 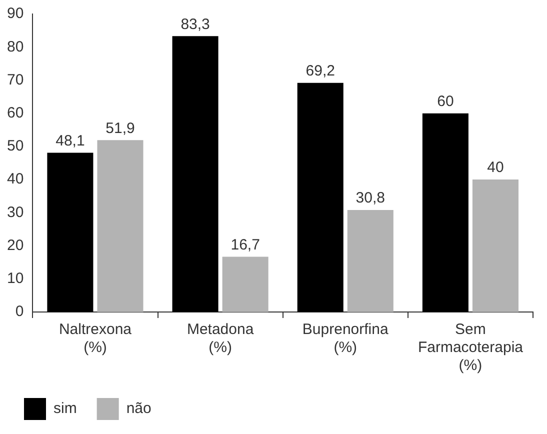 I want to click on data-label: 69,2, so click(x=320, y=71).